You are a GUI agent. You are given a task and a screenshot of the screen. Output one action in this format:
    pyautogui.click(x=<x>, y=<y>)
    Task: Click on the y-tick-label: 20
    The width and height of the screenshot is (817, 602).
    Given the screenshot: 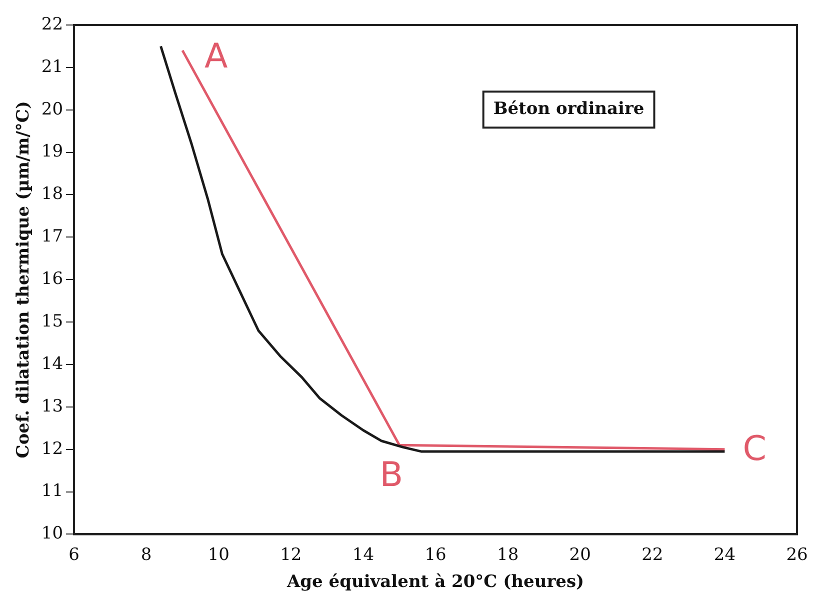 What is the action you would take?
    pyautogui.click(x=52, y=109)
    